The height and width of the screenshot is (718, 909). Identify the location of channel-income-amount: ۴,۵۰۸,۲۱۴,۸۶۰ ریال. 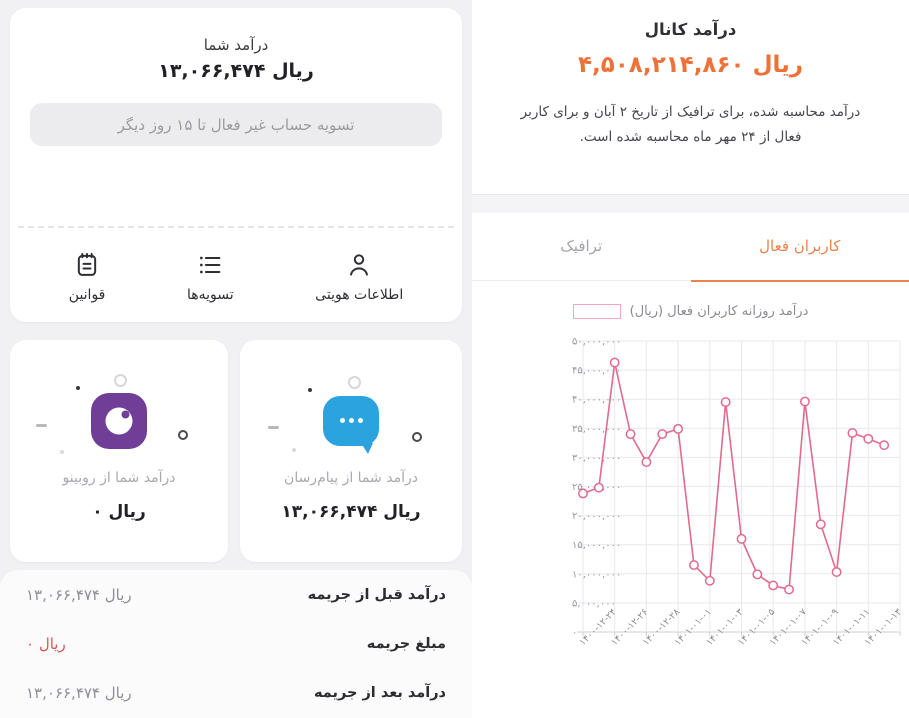
(690, 65).